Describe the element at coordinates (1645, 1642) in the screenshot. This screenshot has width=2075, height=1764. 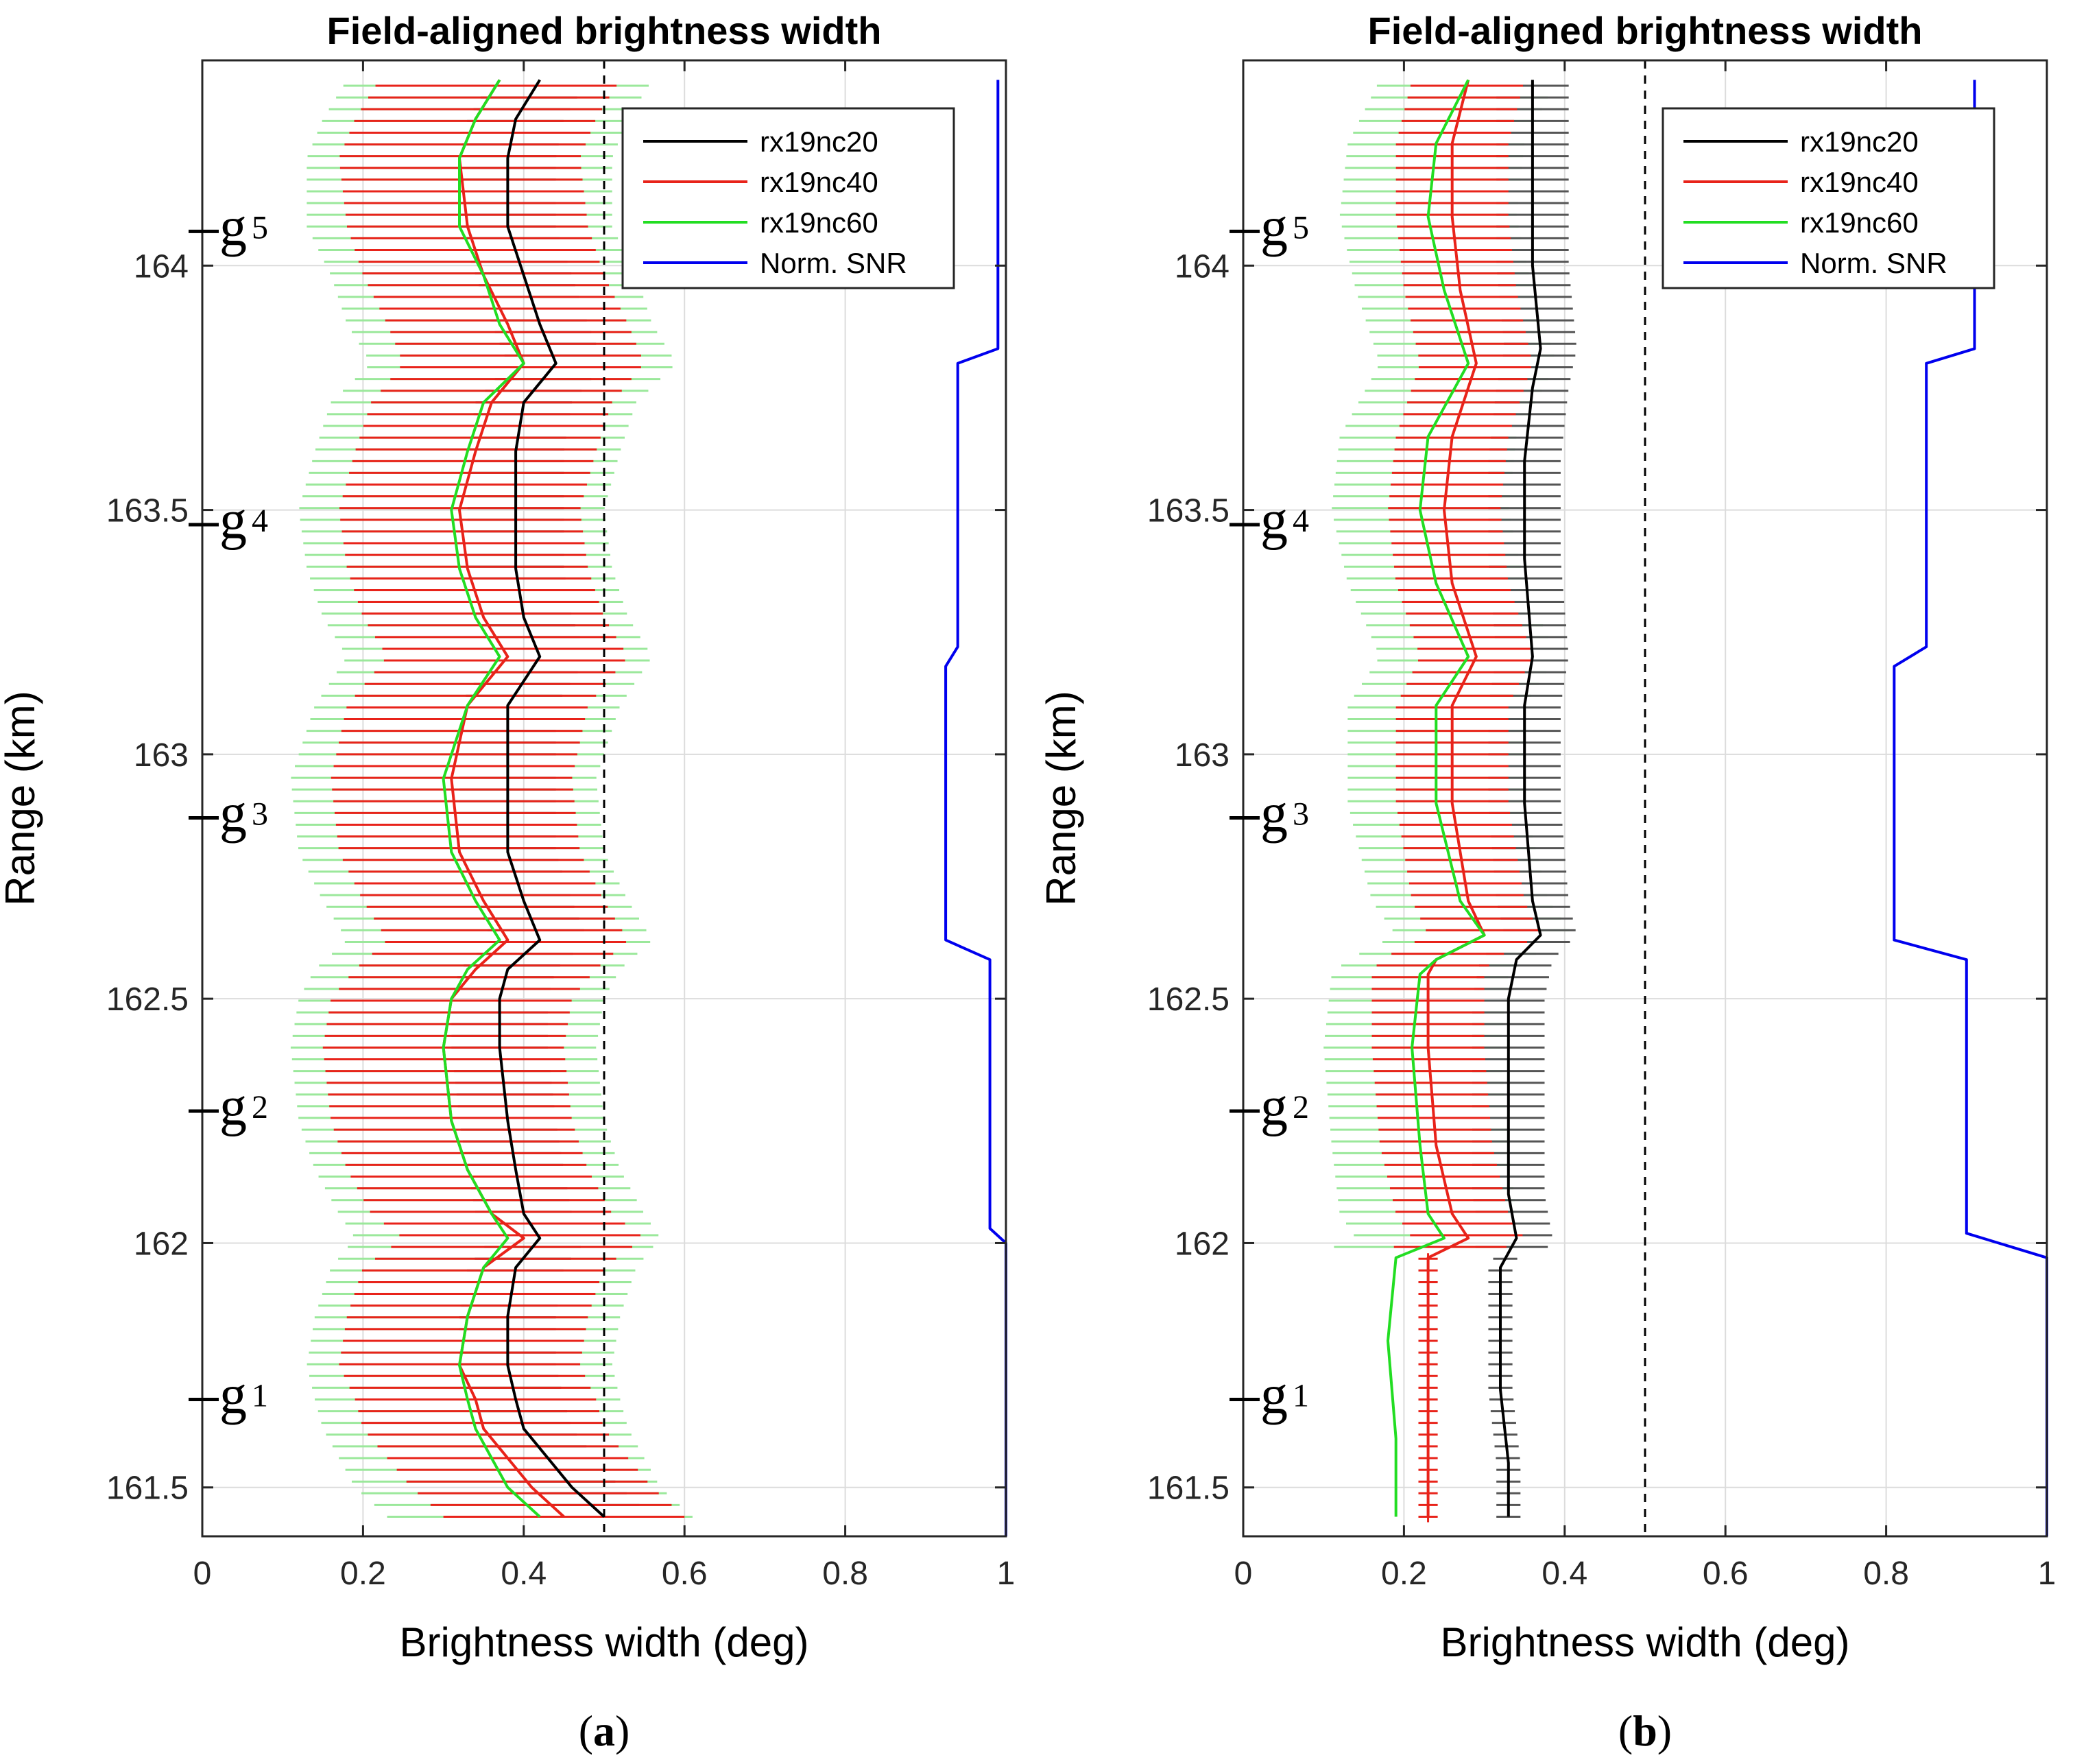
I see `x-axis-label-b: Brightness width (deg)` at that location.